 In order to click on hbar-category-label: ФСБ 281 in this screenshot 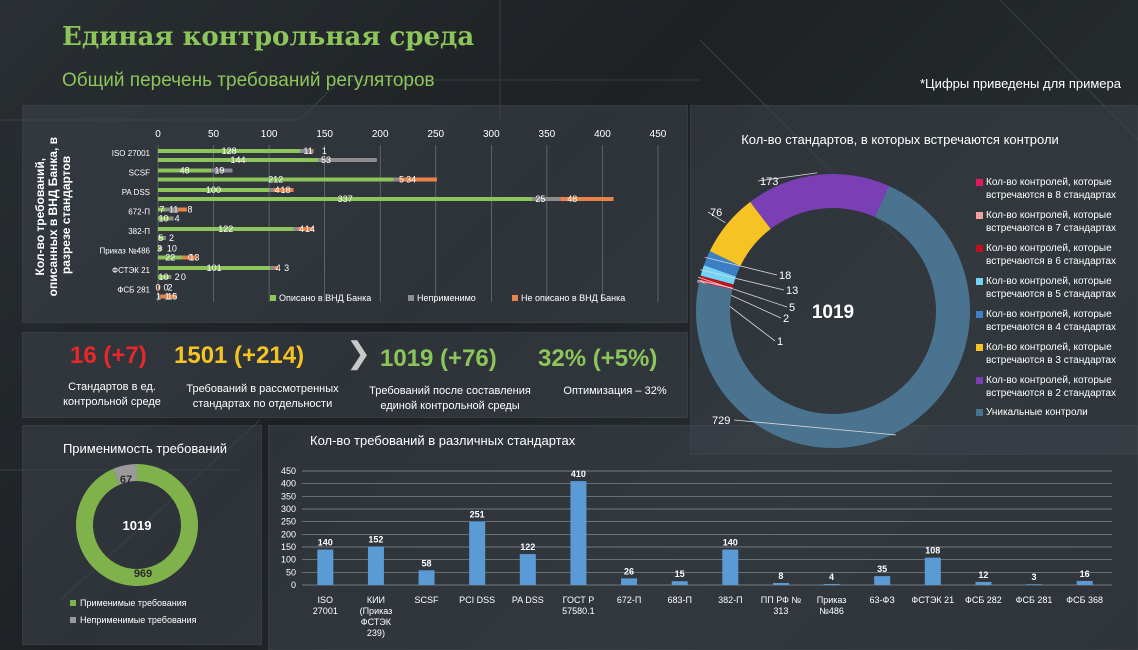, I will do `click(133, 290)`.